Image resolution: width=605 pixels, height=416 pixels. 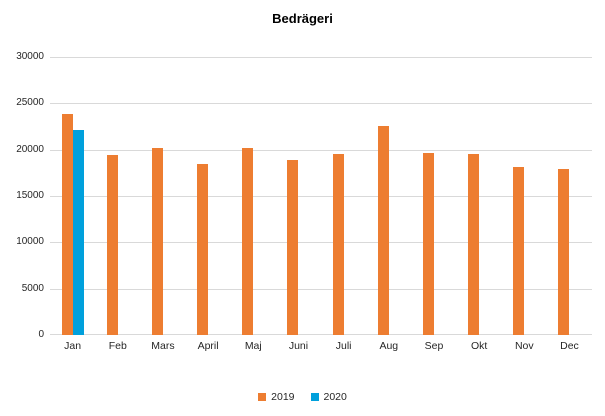 I want to click on bar-slot-2019-mars, so click(x=157, y=196).